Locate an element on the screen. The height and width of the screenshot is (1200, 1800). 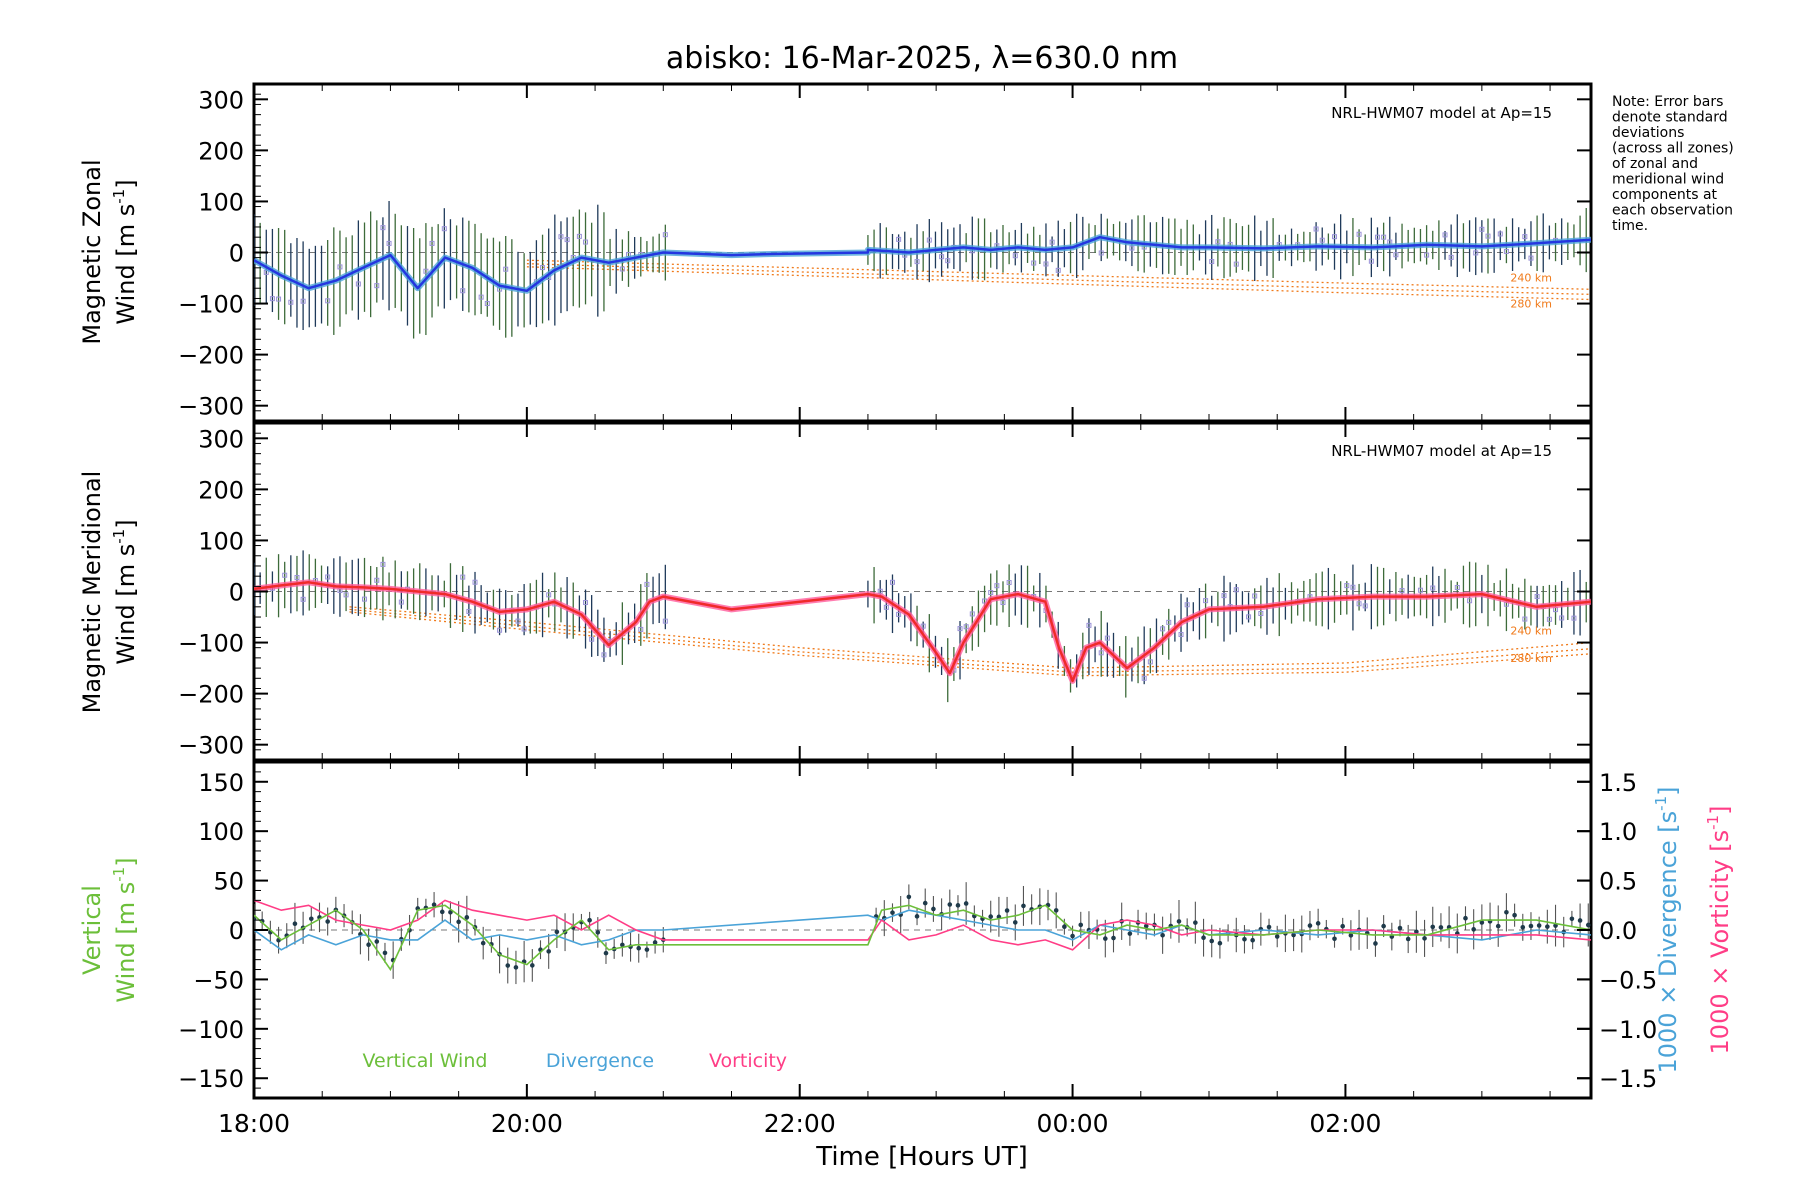
note-line: time. is located at coordinates (1630, 226).